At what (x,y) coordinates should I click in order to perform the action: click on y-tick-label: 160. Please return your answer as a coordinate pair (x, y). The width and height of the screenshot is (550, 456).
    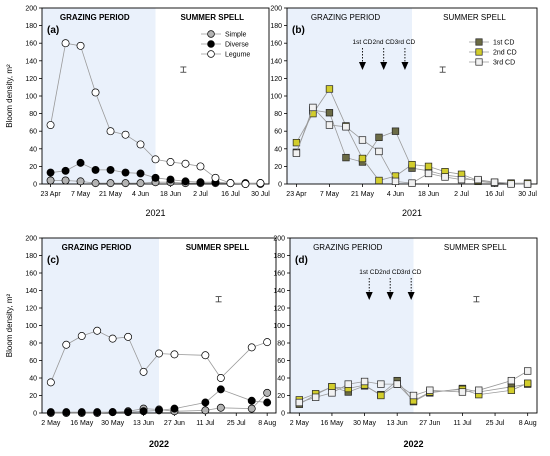
    Looking at the image, I should click on (31, 44).